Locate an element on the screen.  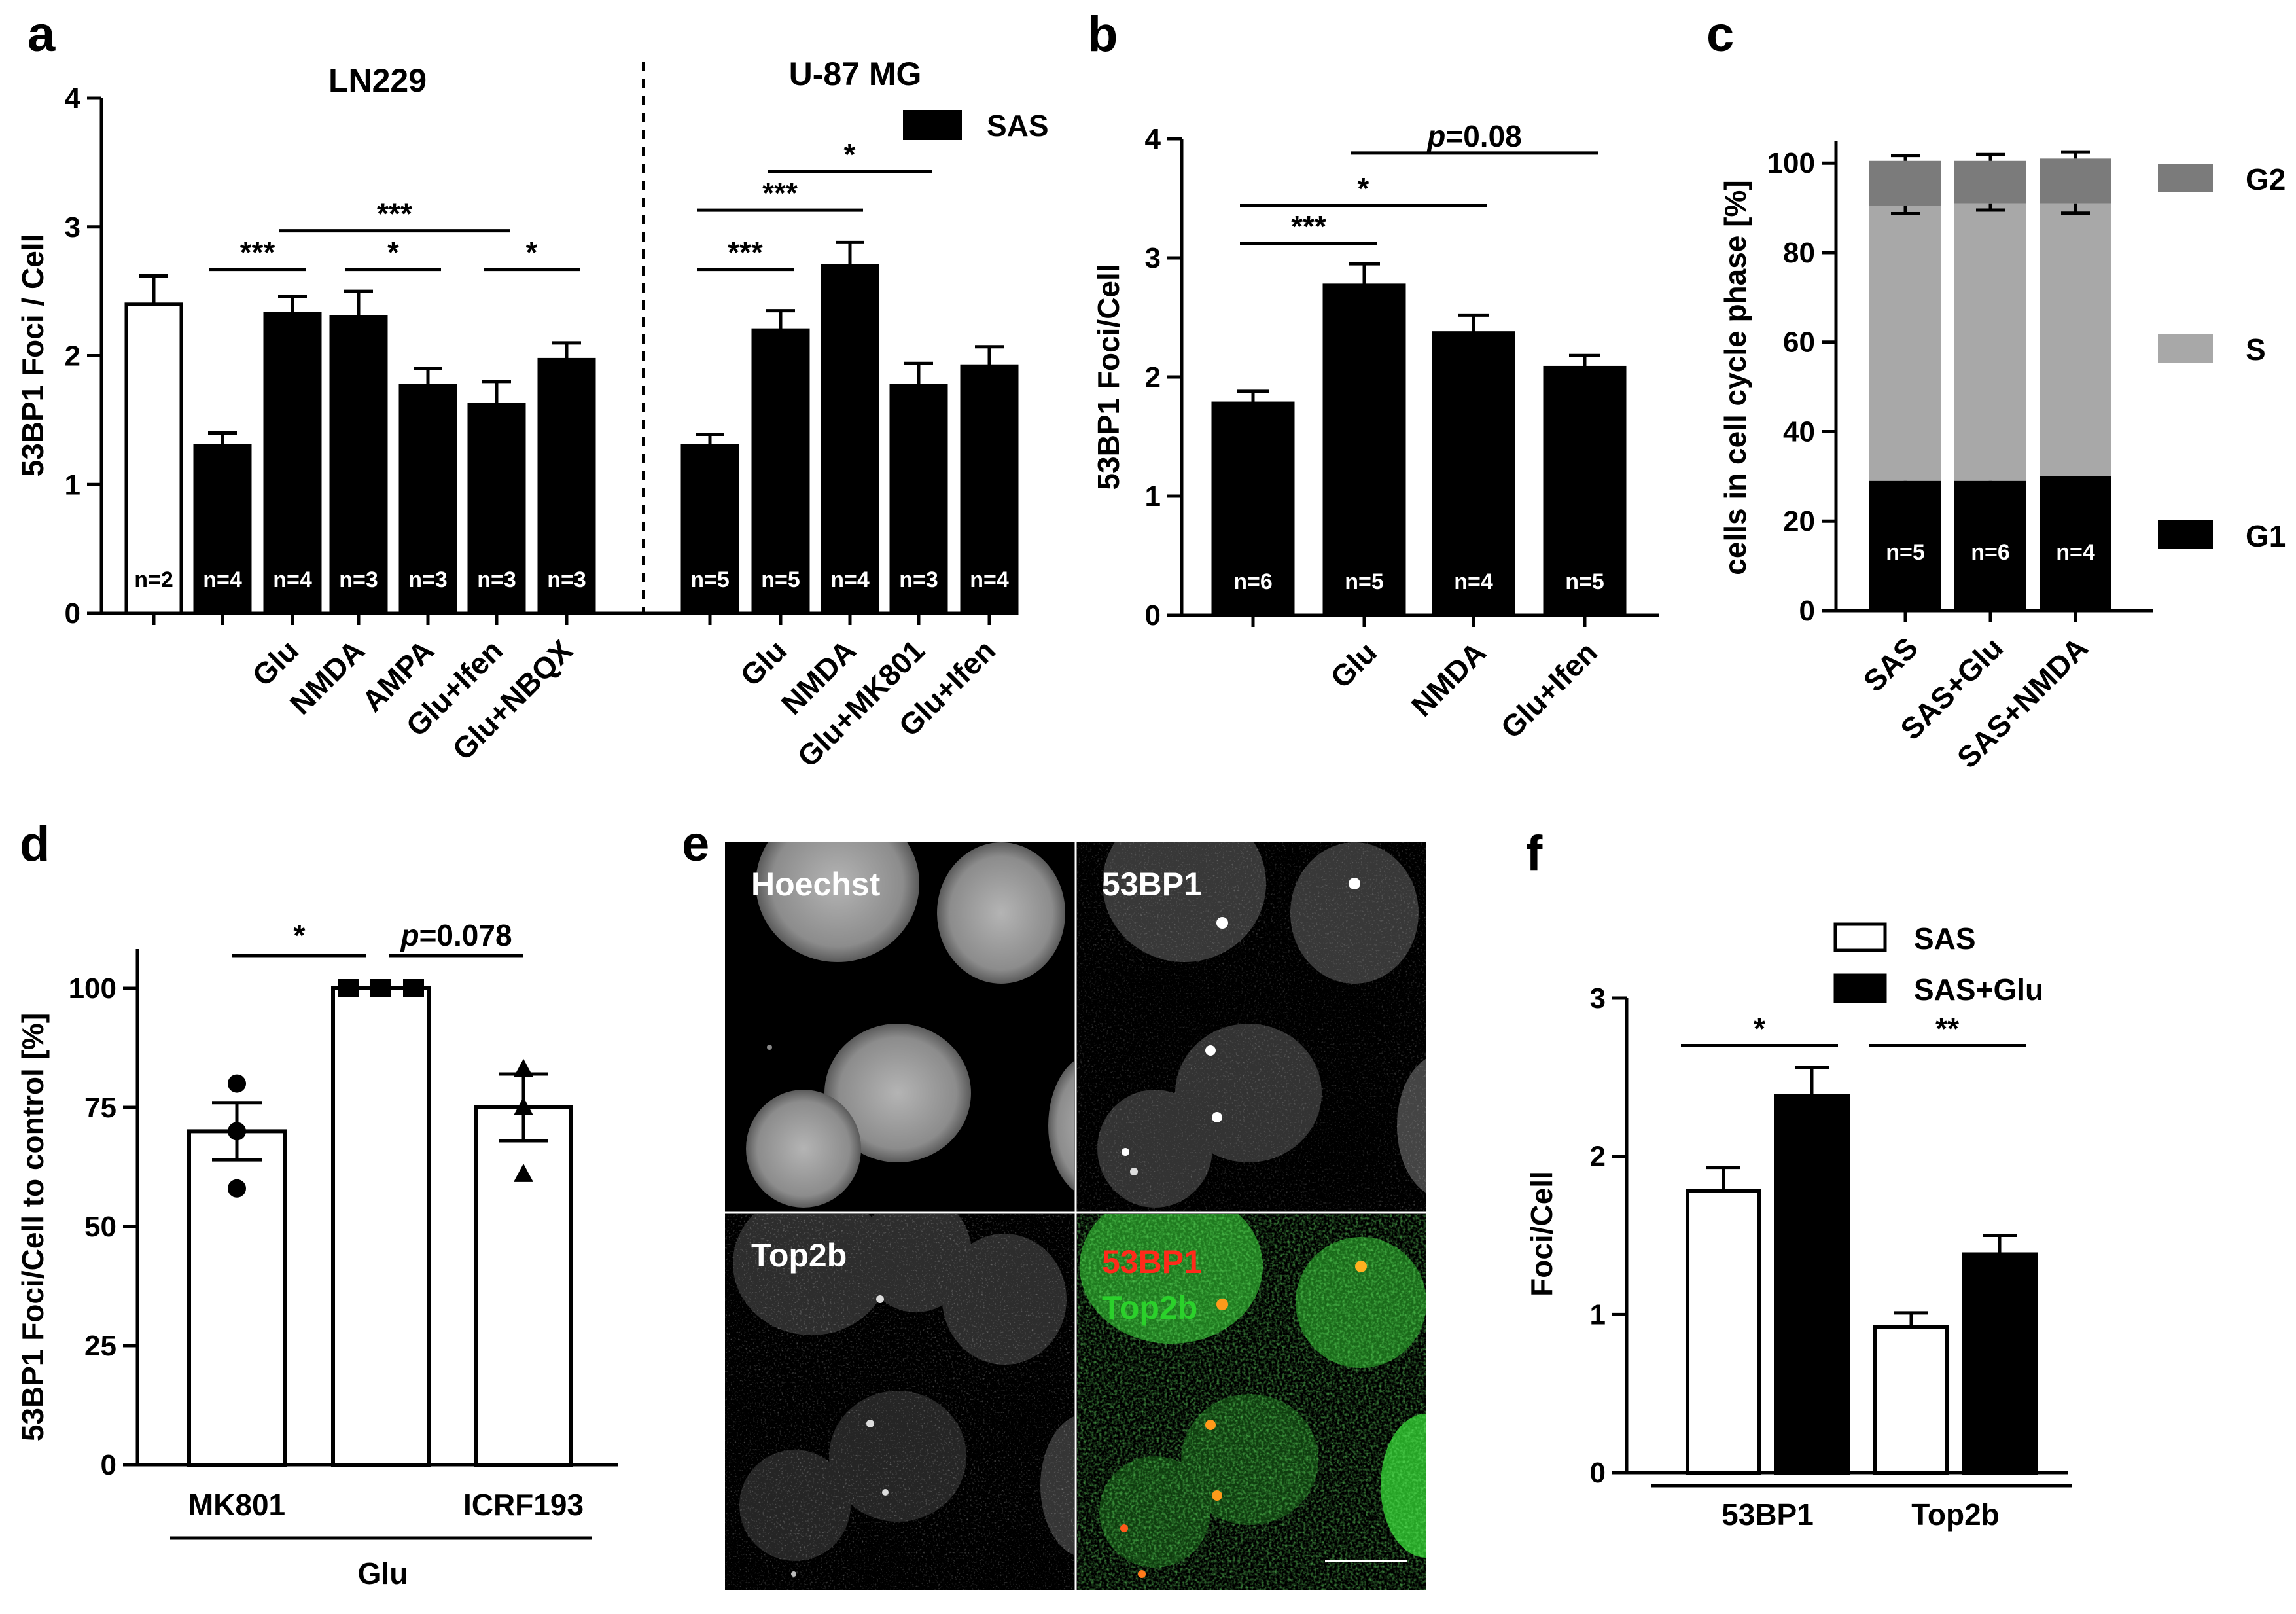
panel-a-group-ln229: LN229 is located at coordinates (377, 80).